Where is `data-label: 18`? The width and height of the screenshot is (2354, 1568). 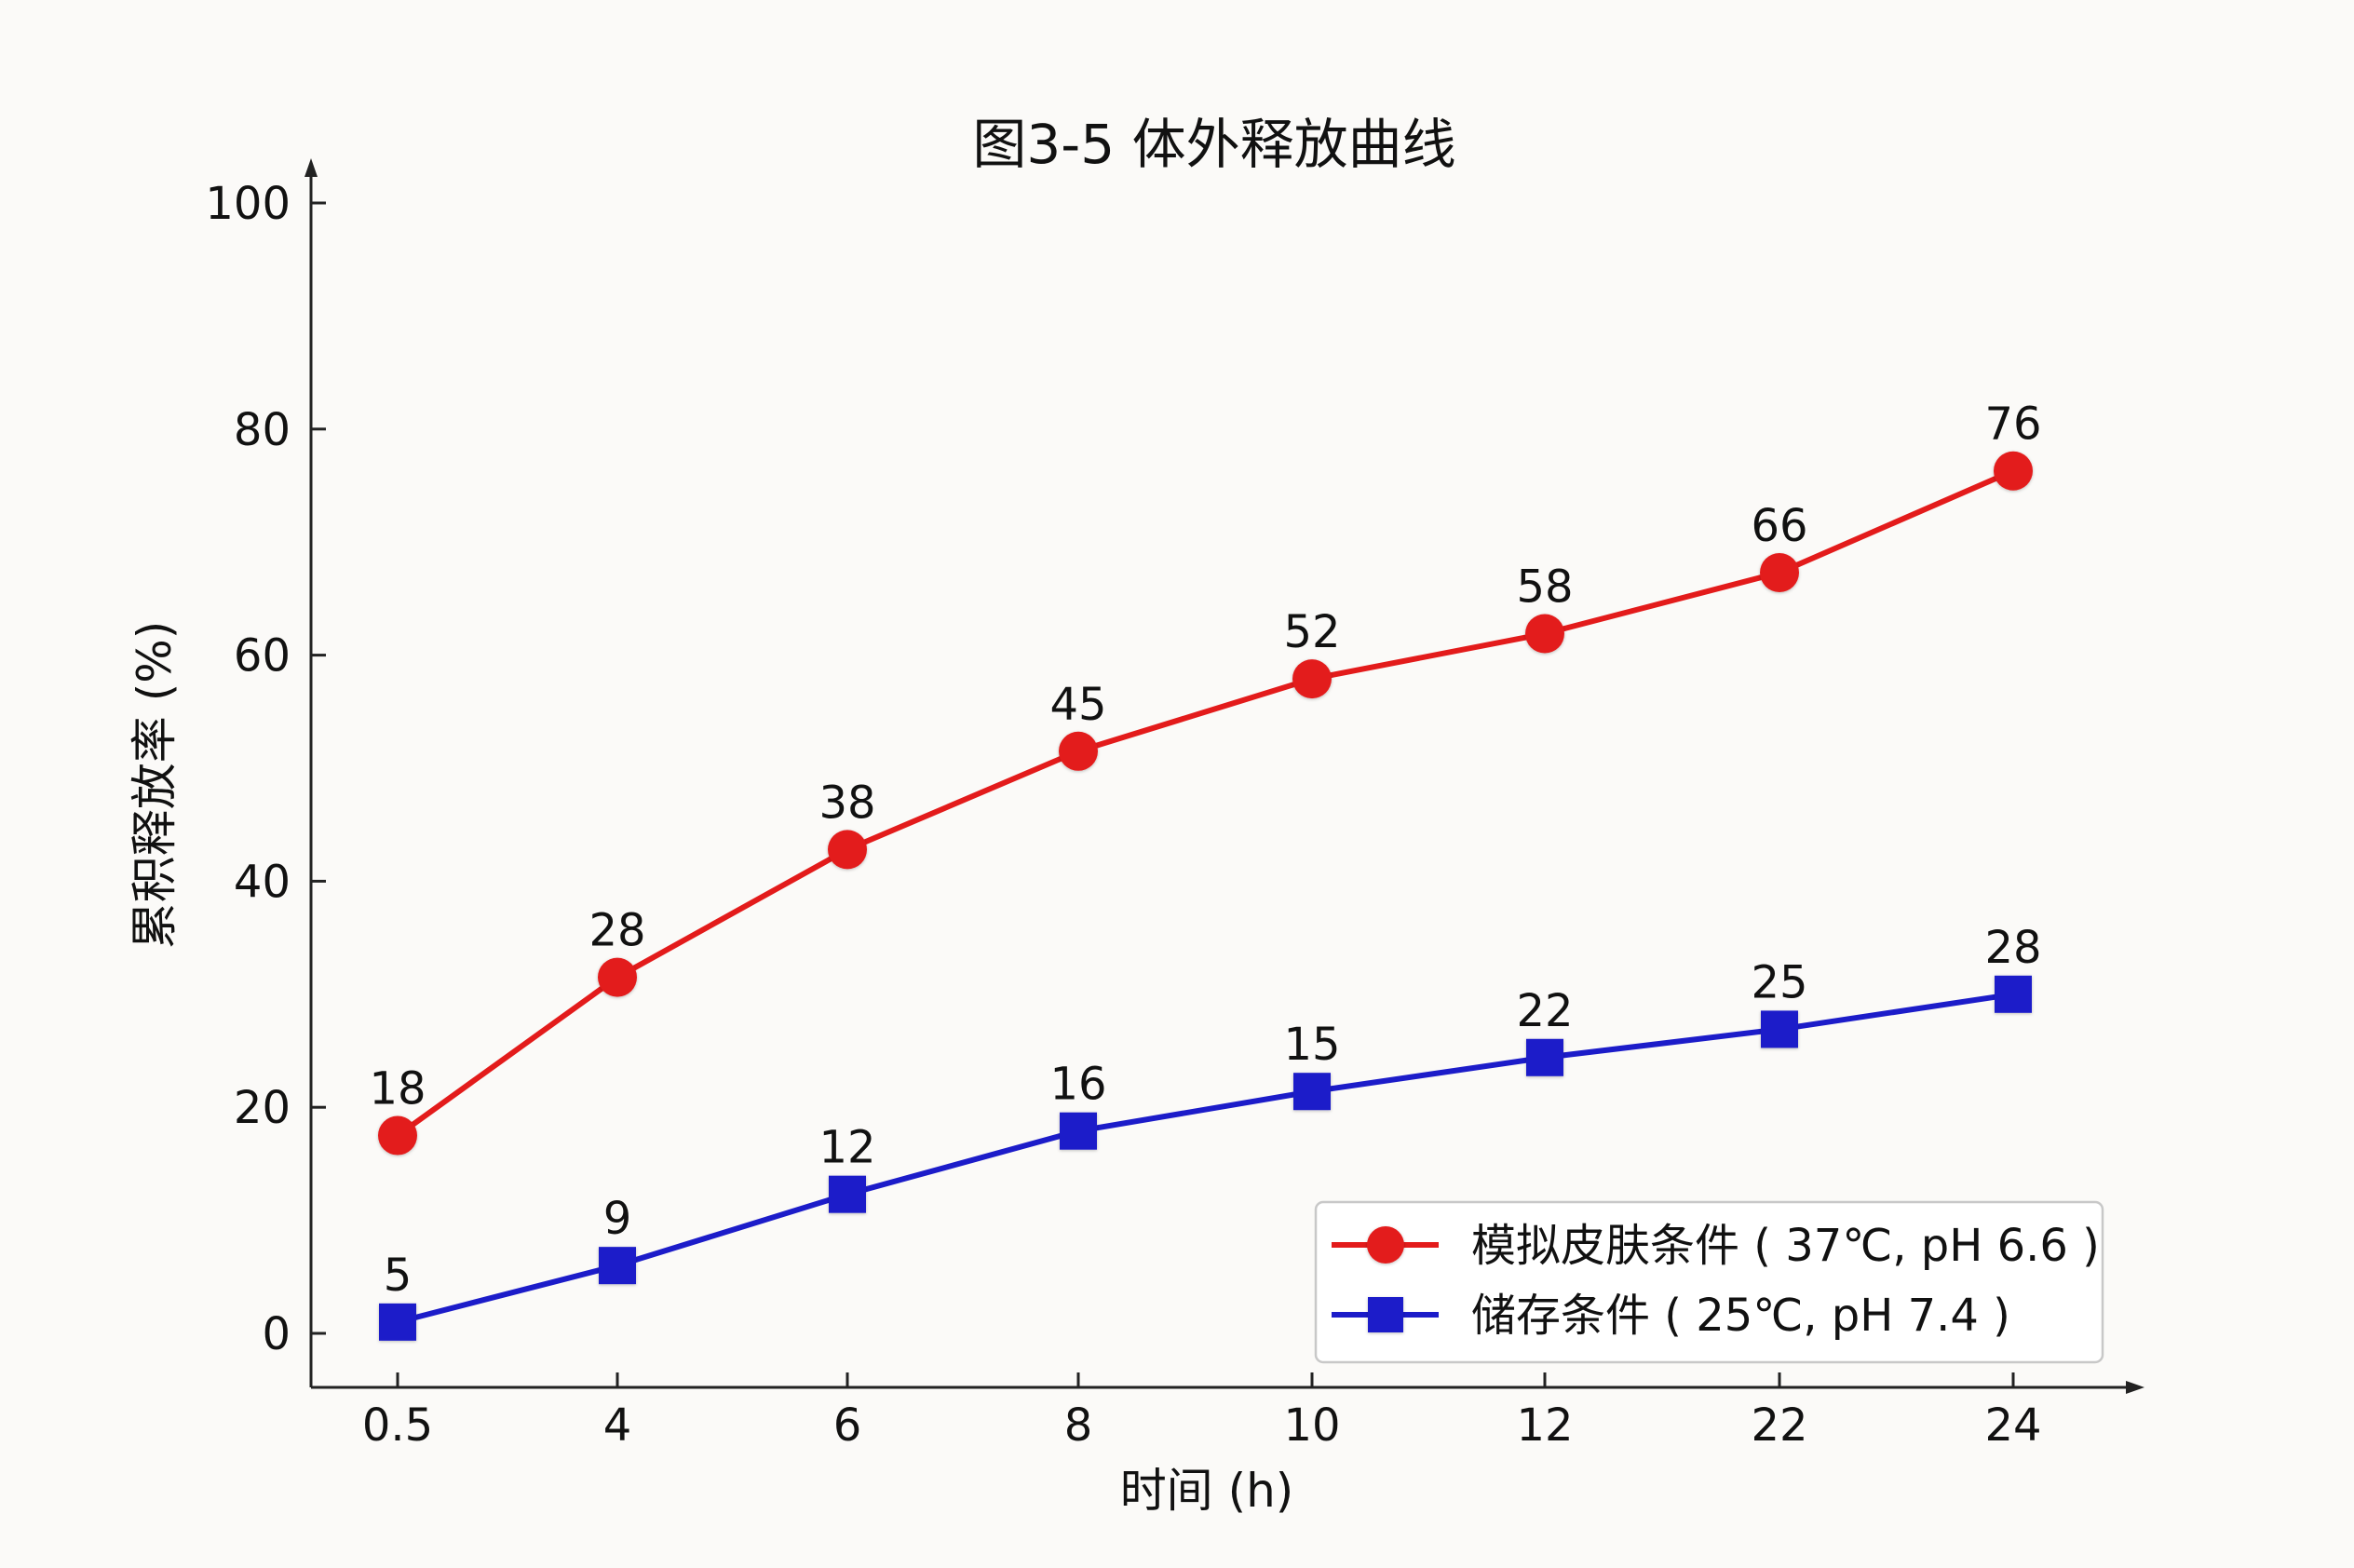 data-label: 18 is located at coordinates (397, 1089).